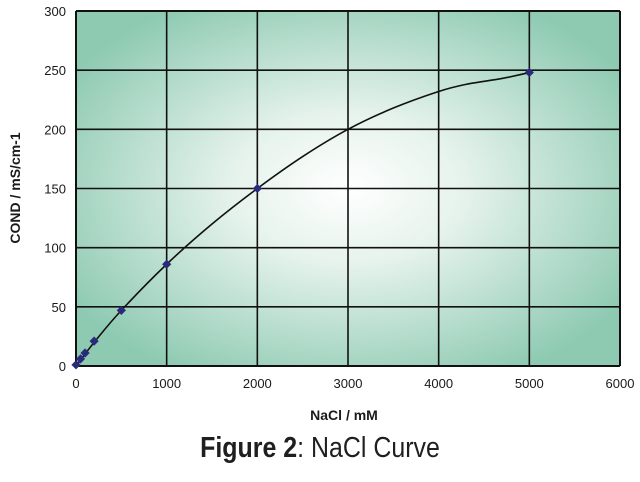 The width and height of the screenshot is (640, 482). I want to click on figure-label: Figure 2, so click(249, 448).